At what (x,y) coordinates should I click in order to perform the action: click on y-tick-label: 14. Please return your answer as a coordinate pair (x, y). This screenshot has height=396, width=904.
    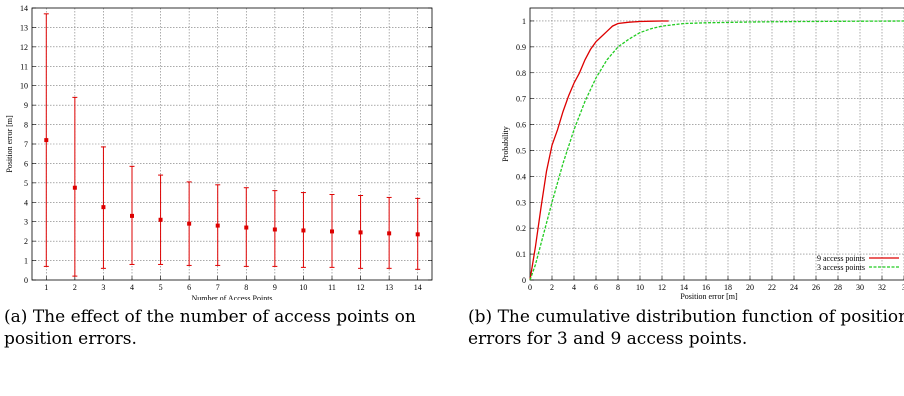
    Looking at the image, I should click on (24, 8).